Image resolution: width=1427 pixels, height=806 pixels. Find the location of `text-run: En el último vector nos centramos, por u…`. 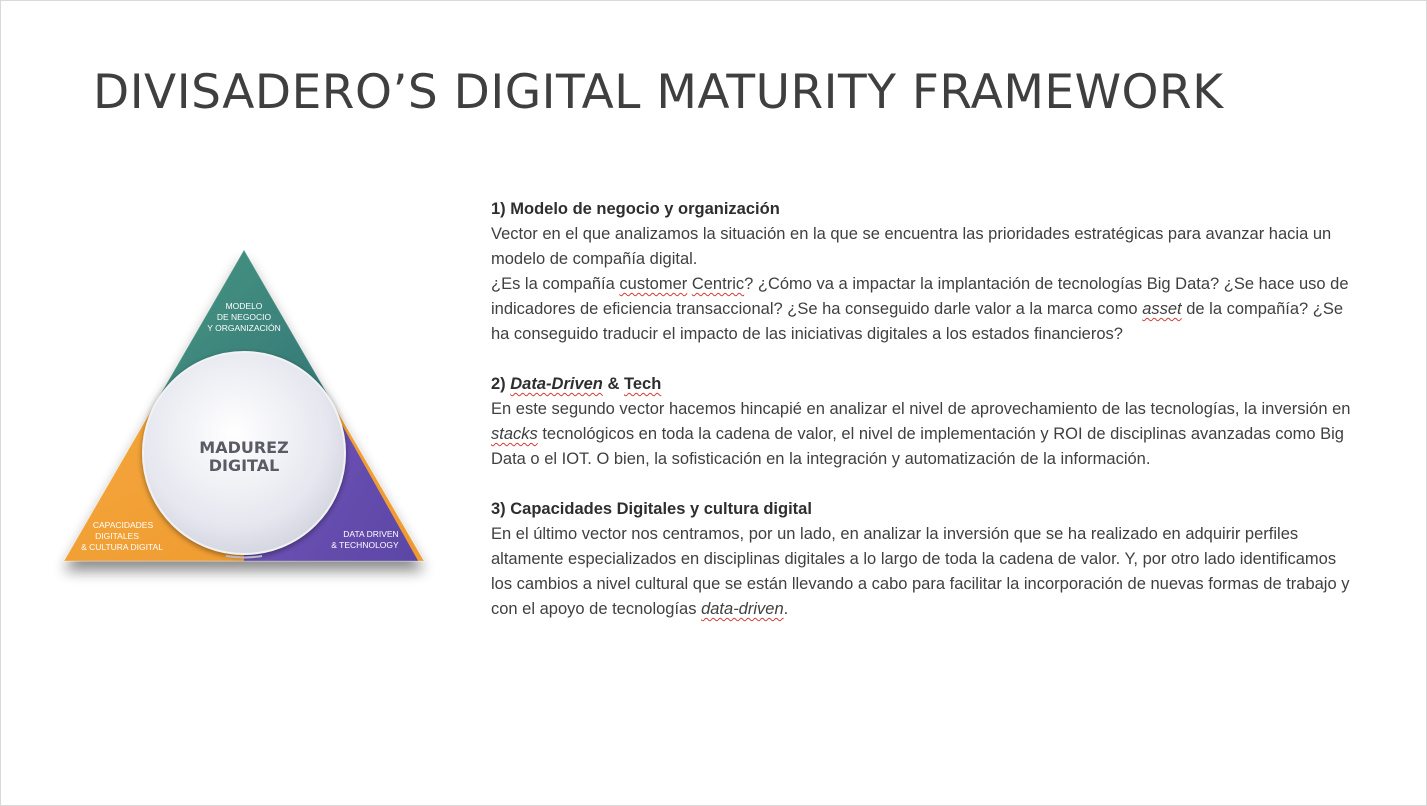

text-run: En el último vector nos centramos, por u… is located at coordinates (920, 571).